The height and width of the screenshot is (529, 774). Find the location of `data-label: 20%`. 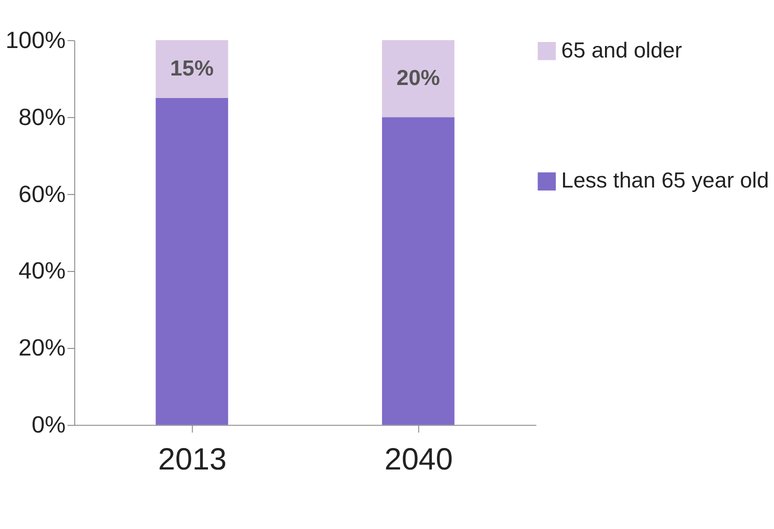

data-label: 20% is located at coordinates (418, 77).